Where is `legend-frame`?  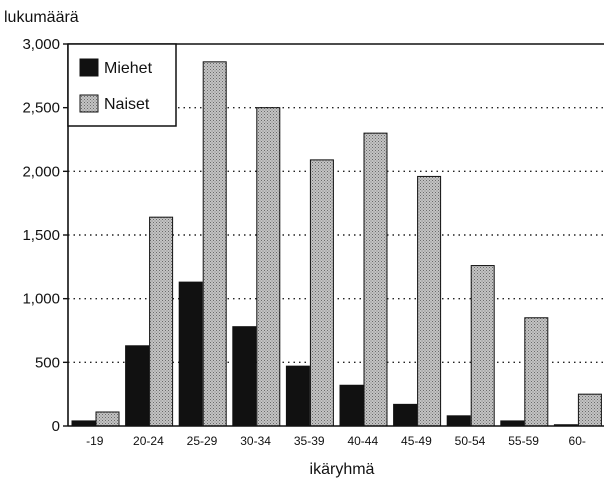 legend-frame is located at coordinates (122, 85).